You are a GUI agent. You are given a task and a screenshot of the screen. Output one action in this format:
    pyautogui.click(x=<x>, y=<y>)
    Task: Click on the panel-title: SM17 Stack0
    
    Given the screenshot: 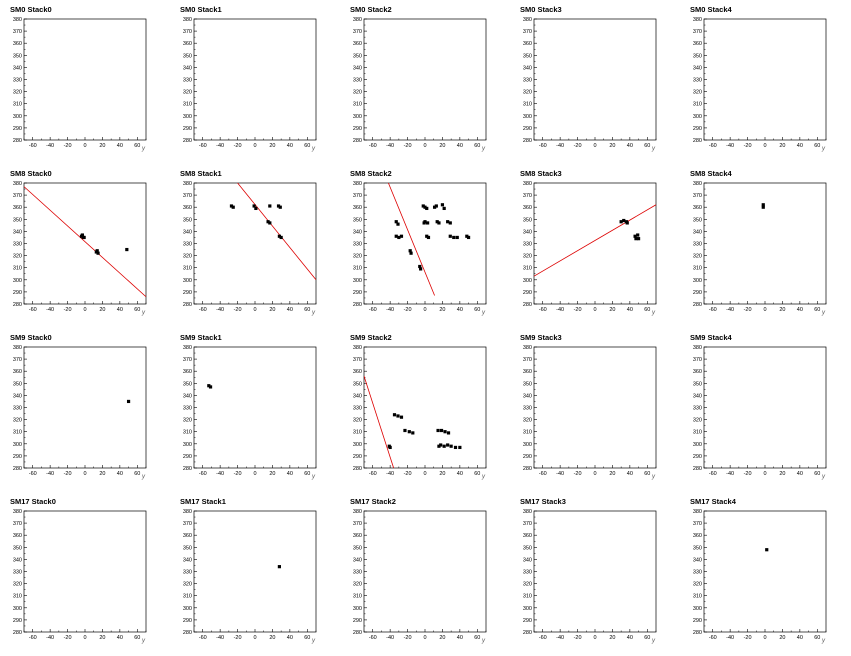 What is the action you would take?
    pyautogui.click(x=33, y=501)
    